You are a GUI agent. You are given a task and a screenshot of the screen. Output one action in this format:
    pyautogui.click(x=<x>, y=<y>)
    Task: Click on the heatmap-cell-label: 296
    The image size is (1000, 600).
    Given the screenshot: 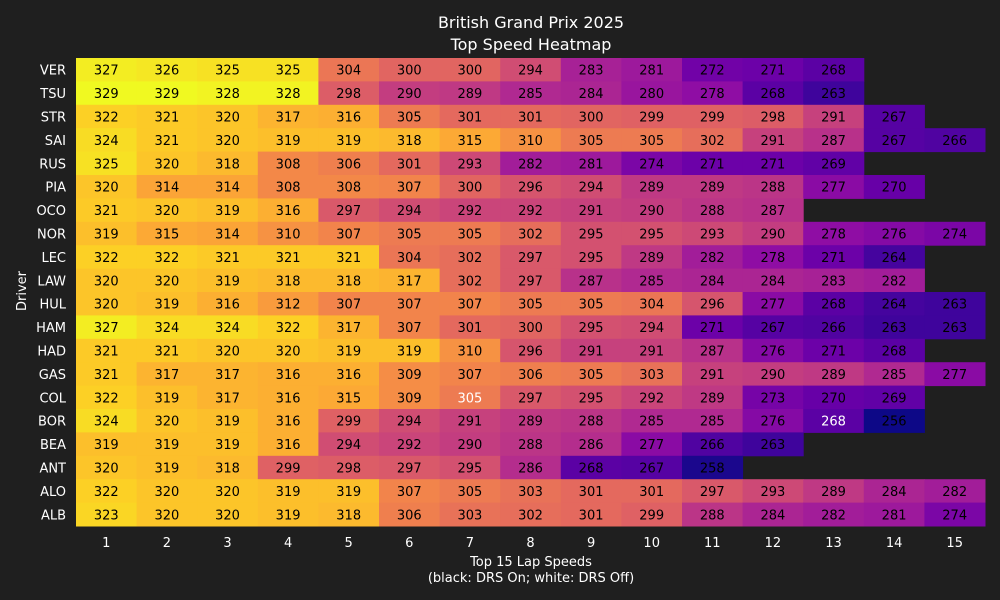 What is the action you would take?
    pyautogui.click(x=530, y=352)
    